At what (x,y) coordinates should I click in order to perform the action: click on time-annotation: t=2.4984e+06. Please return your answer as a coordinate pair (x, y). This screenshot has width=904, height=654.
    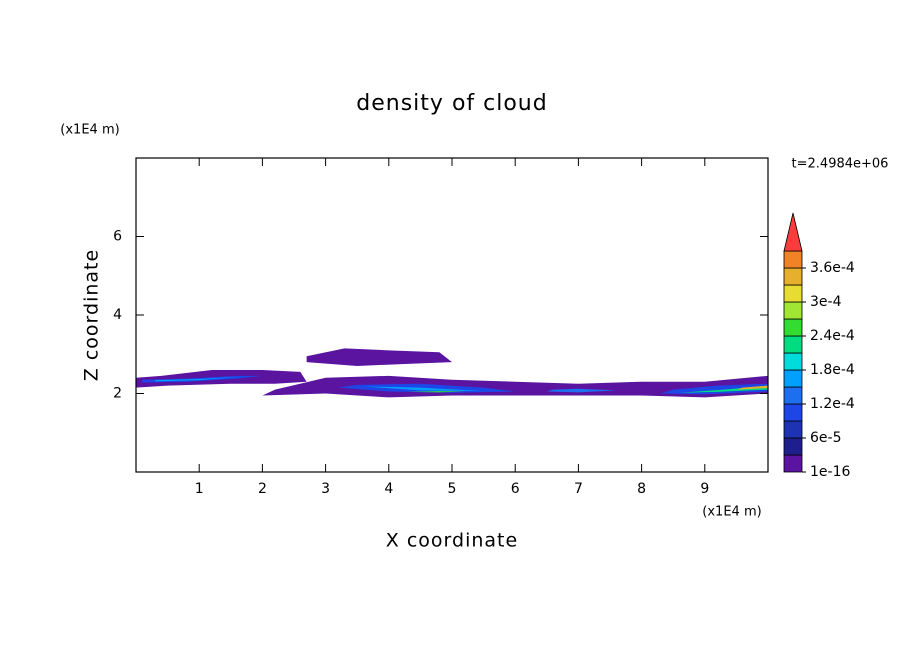
    Looking at the image, I should click on (840, 164).